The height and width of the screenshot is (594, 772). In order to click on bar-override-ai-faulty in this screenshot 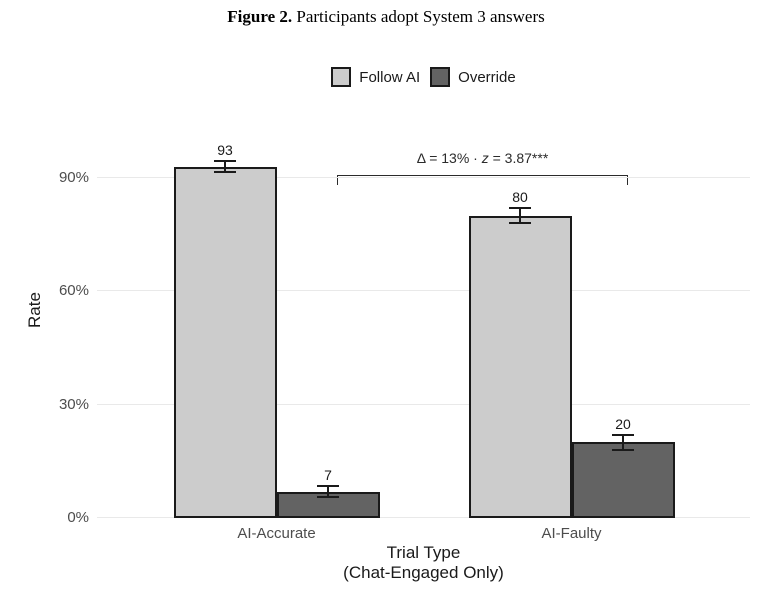, I will do `click(623, 480)`.